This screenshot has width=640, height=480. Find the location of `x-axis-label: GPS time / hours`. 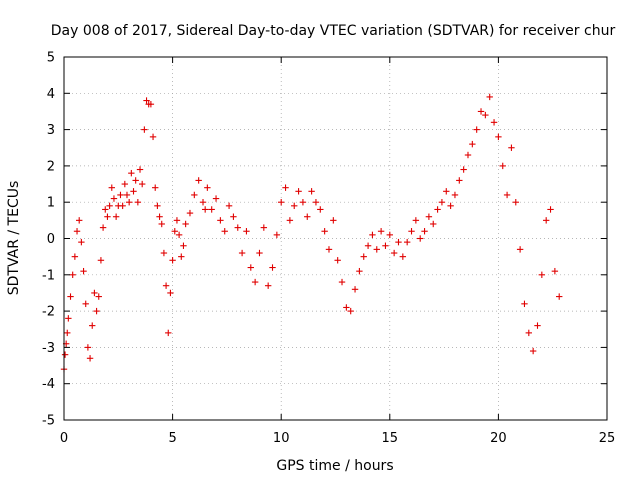

x-axis-label: GPS time / hours is located at coordinates (334, 466).